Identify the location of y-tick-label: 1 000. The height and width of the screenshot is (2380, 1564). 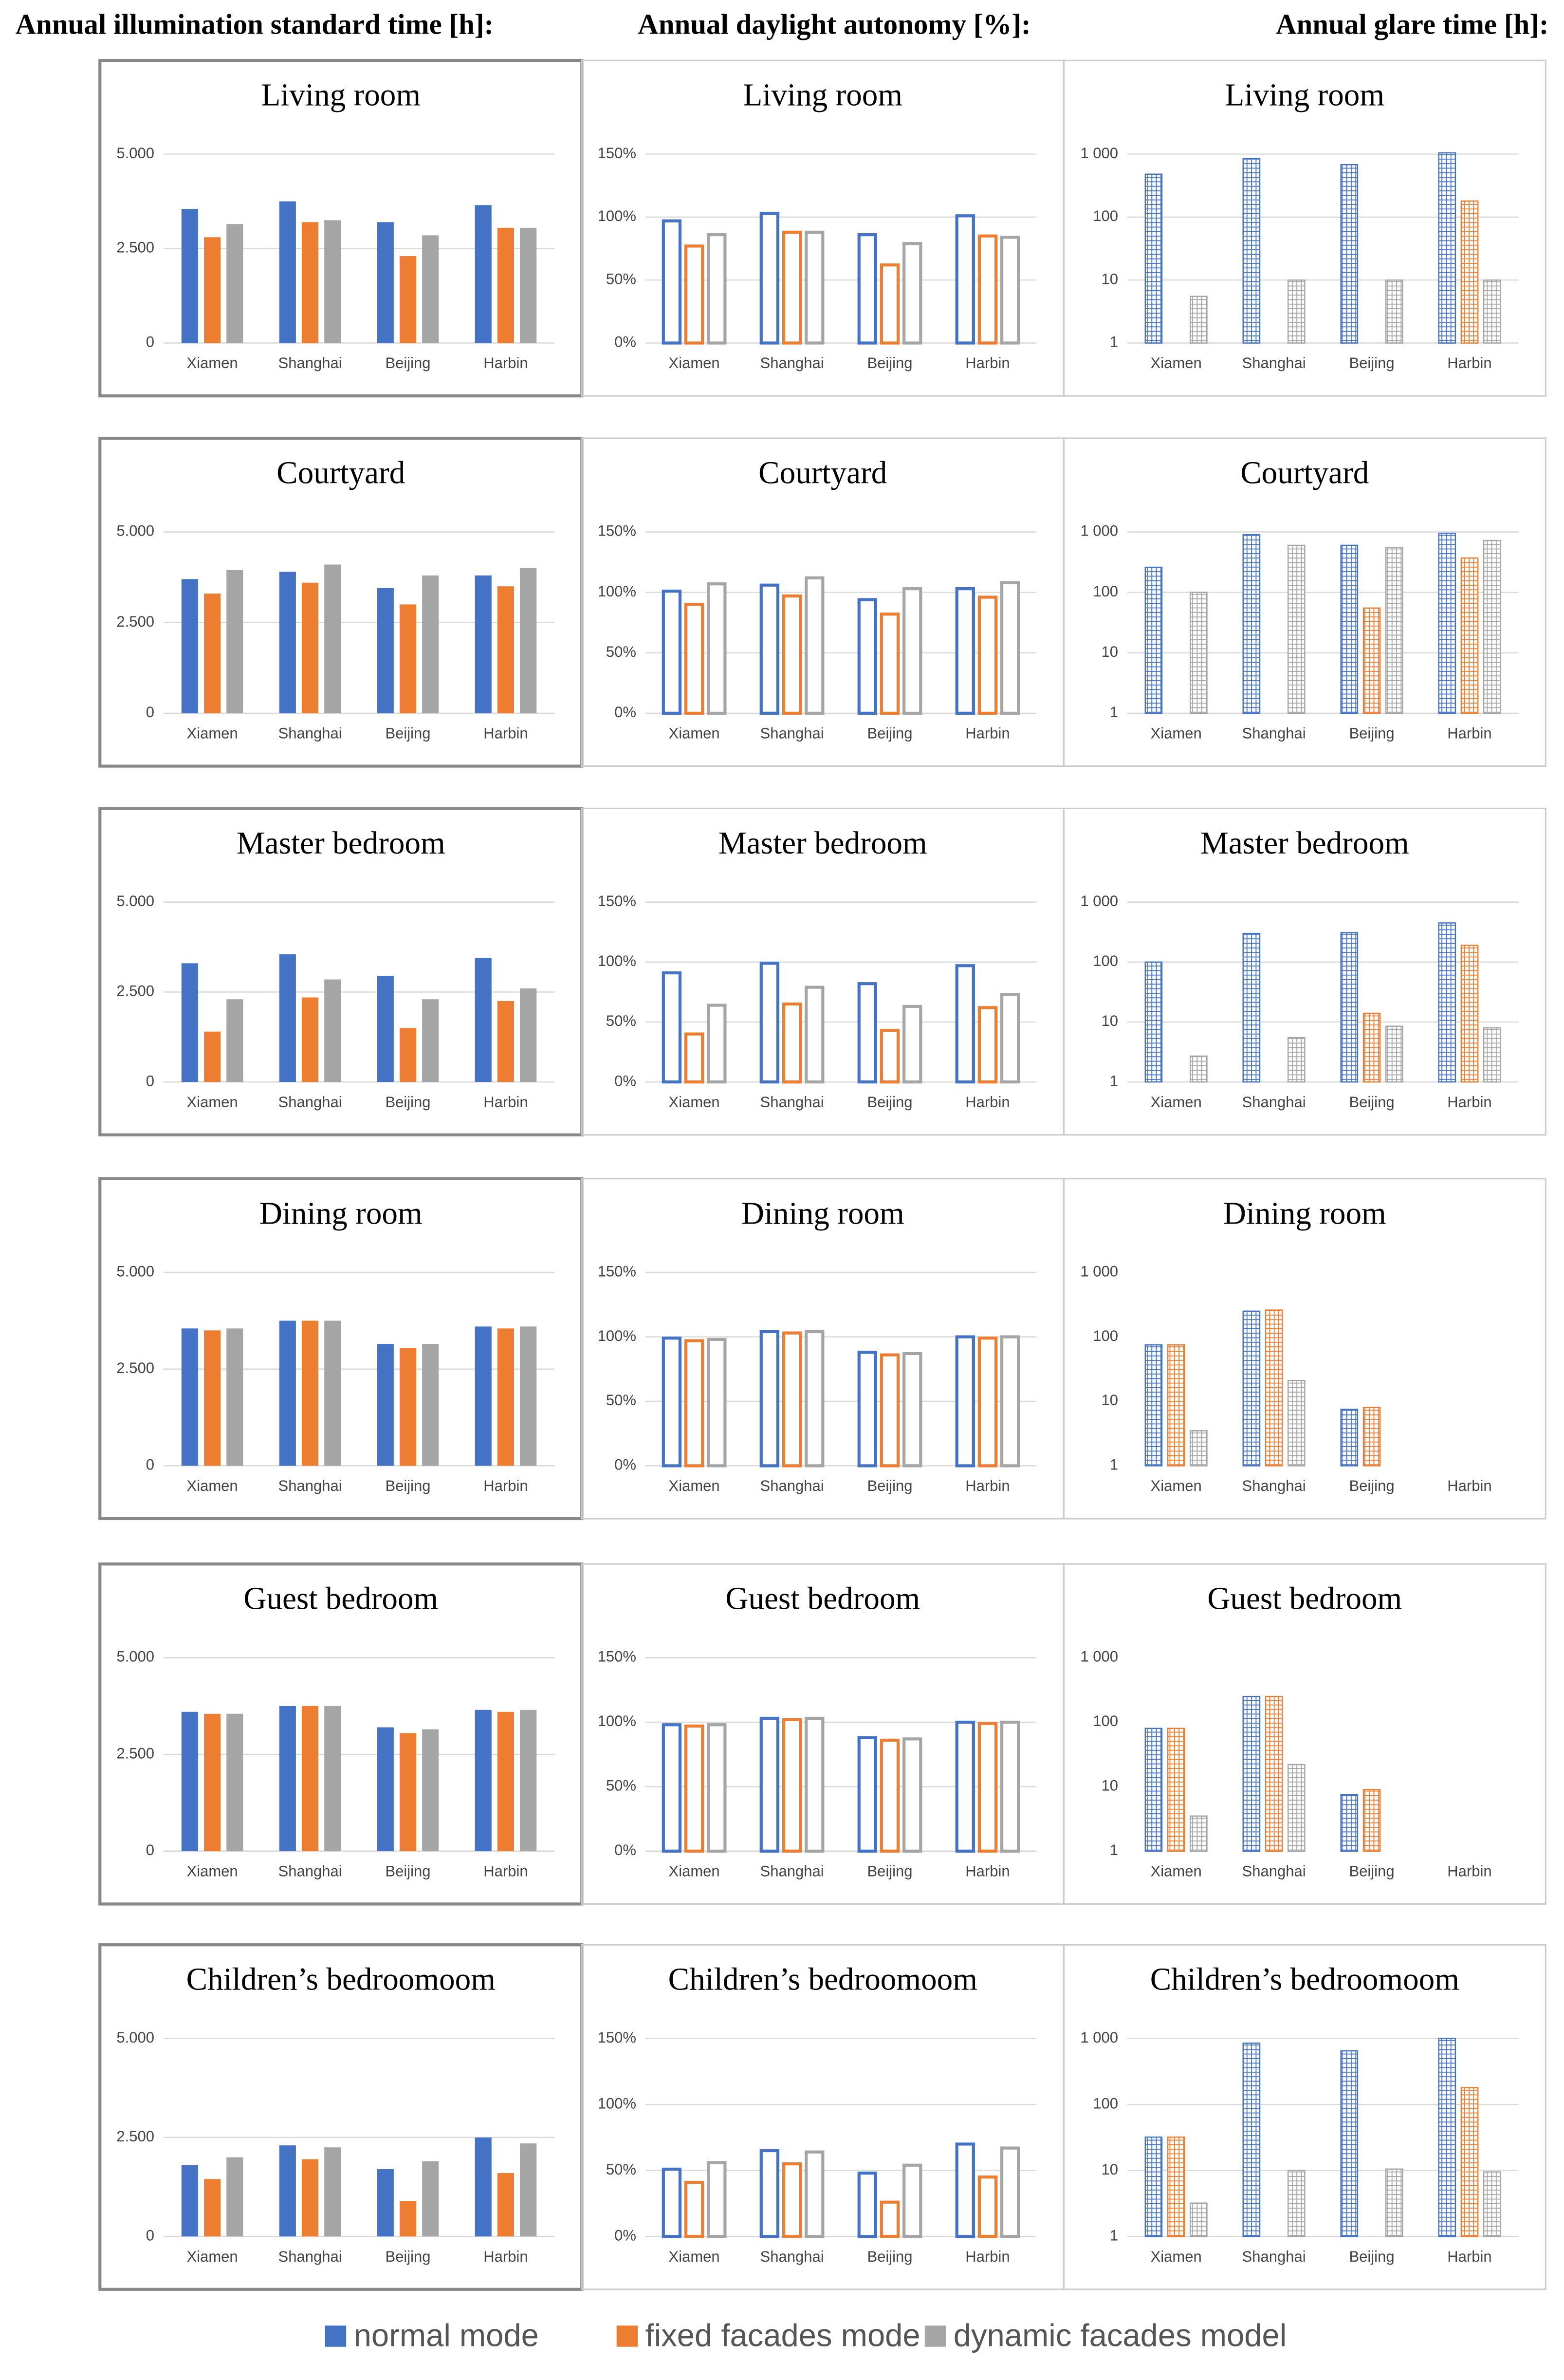
(1099, 1271).